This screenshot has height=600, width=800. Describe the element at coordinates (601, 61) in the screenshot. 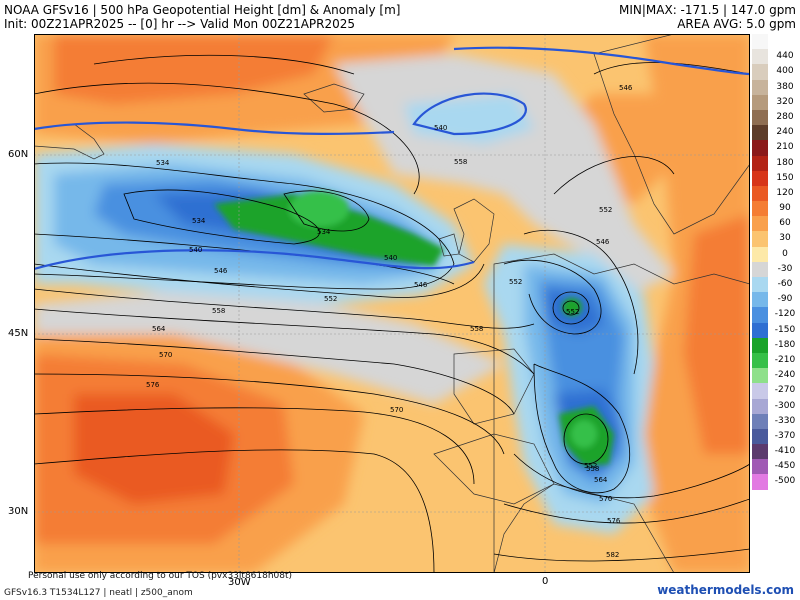

I see `contour-540-northeast` at that location.